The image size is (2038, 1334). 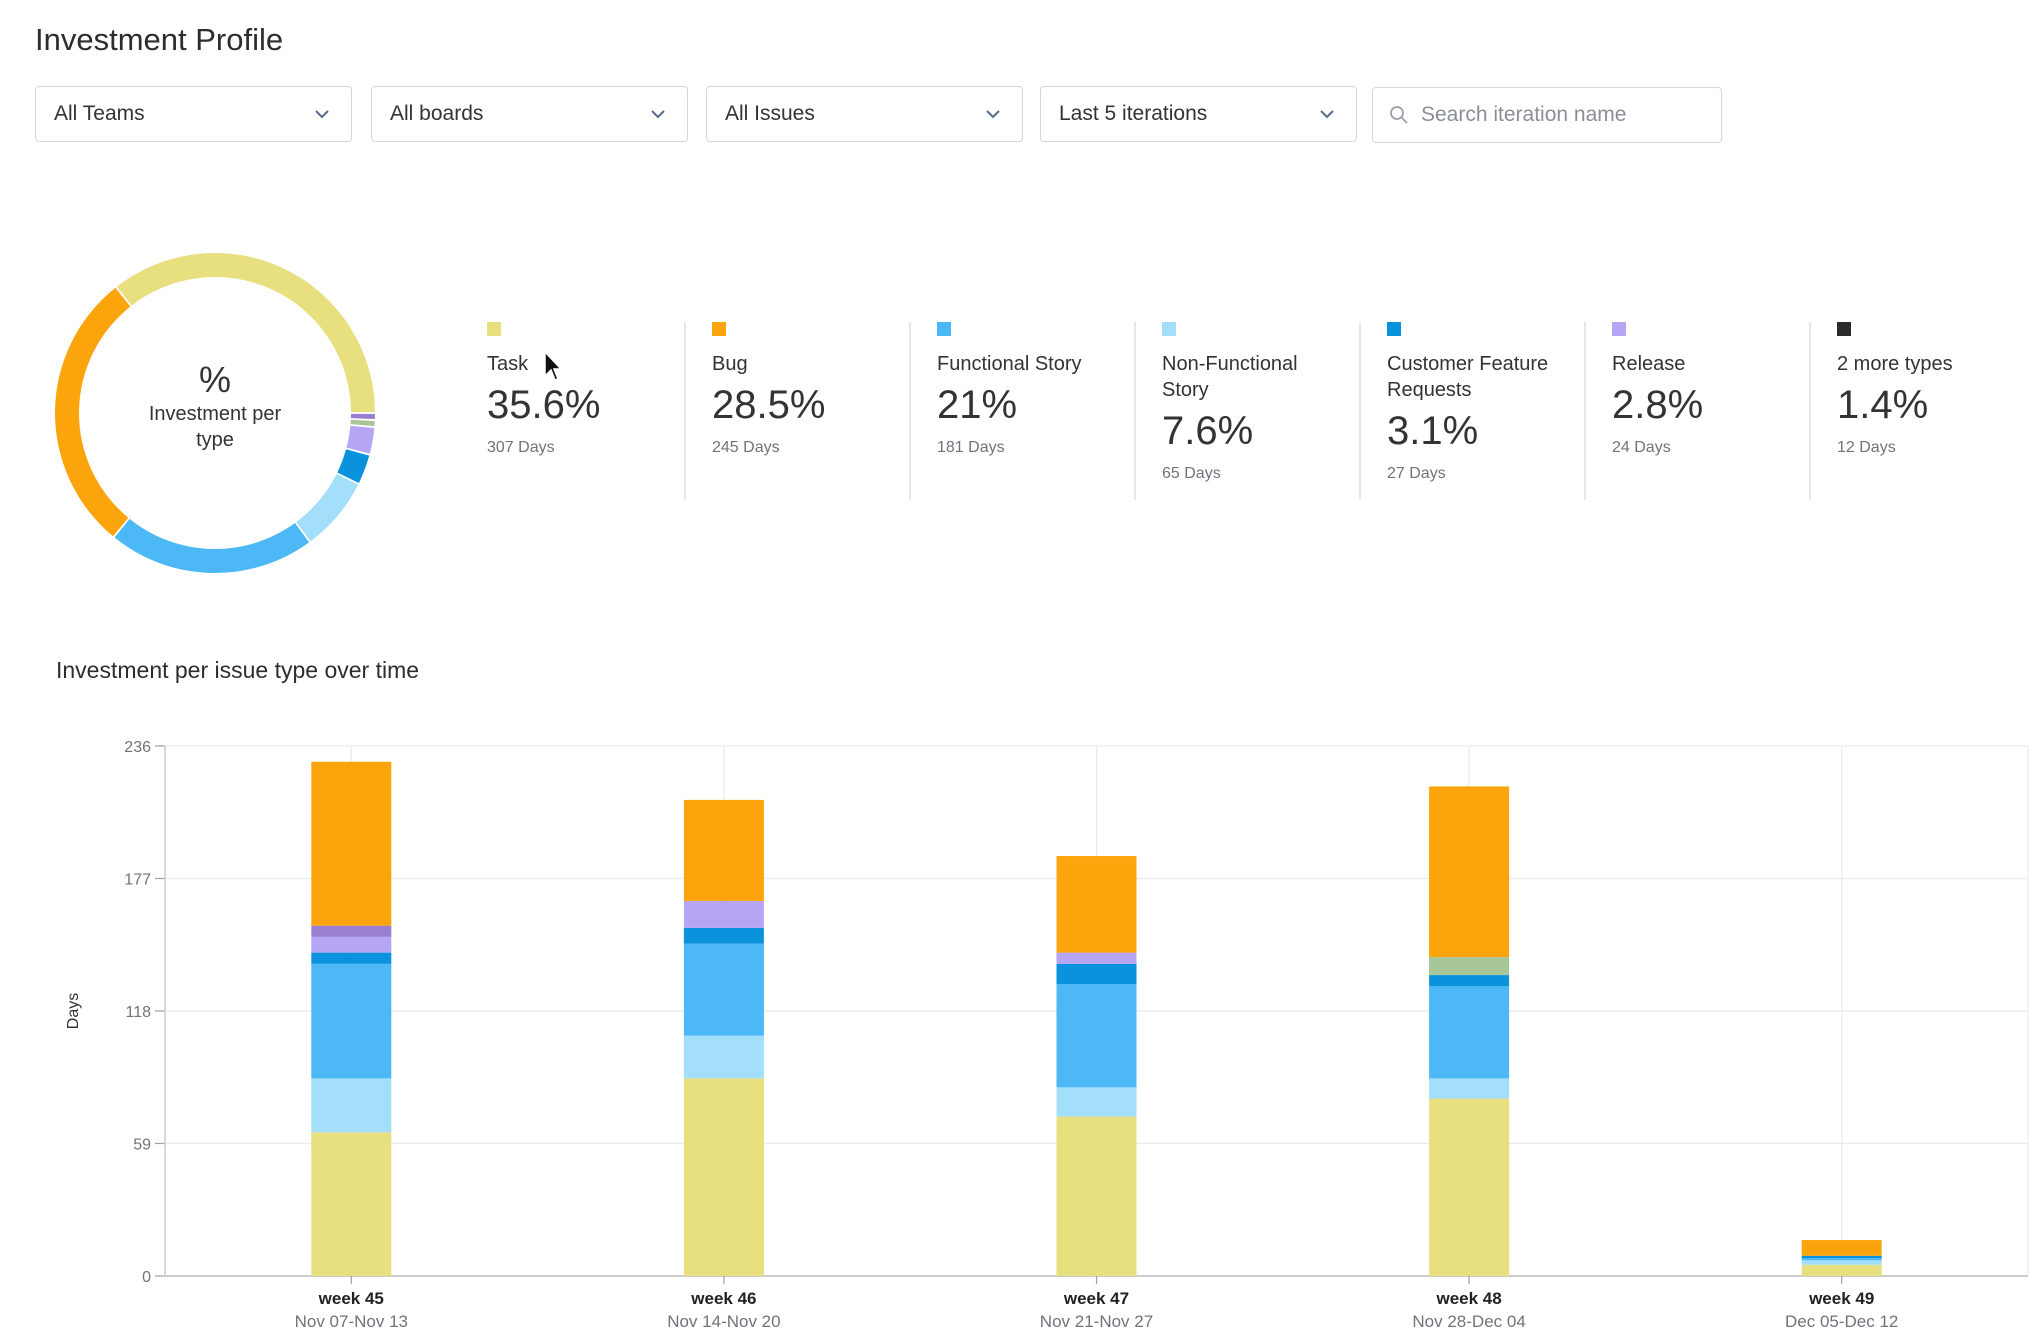 What do you see at coordinates (1230, 377) in the screenshot?
I see `legend-name: Non-Functional Story` at bounding box center [1230, 377].